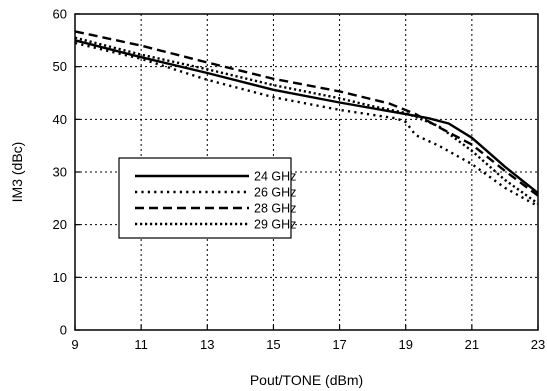 The width and height of the screenshot is (547, 391). Describe the element at coordinates (275, 225) in the screenshot. I see `legend-label-4: 29 GHz` at that location.